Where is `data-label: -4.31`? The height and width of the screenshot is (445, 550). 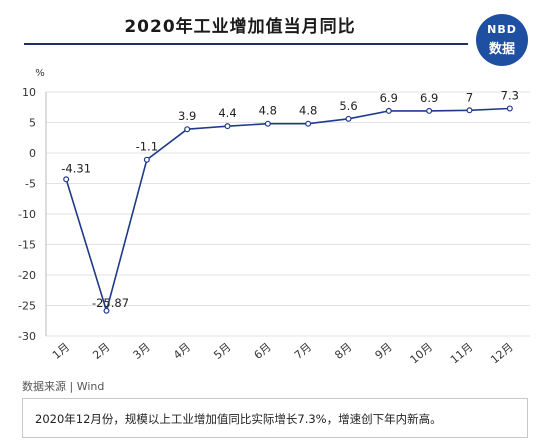
data-label: -4.31 is located at coordinates (76, 168).